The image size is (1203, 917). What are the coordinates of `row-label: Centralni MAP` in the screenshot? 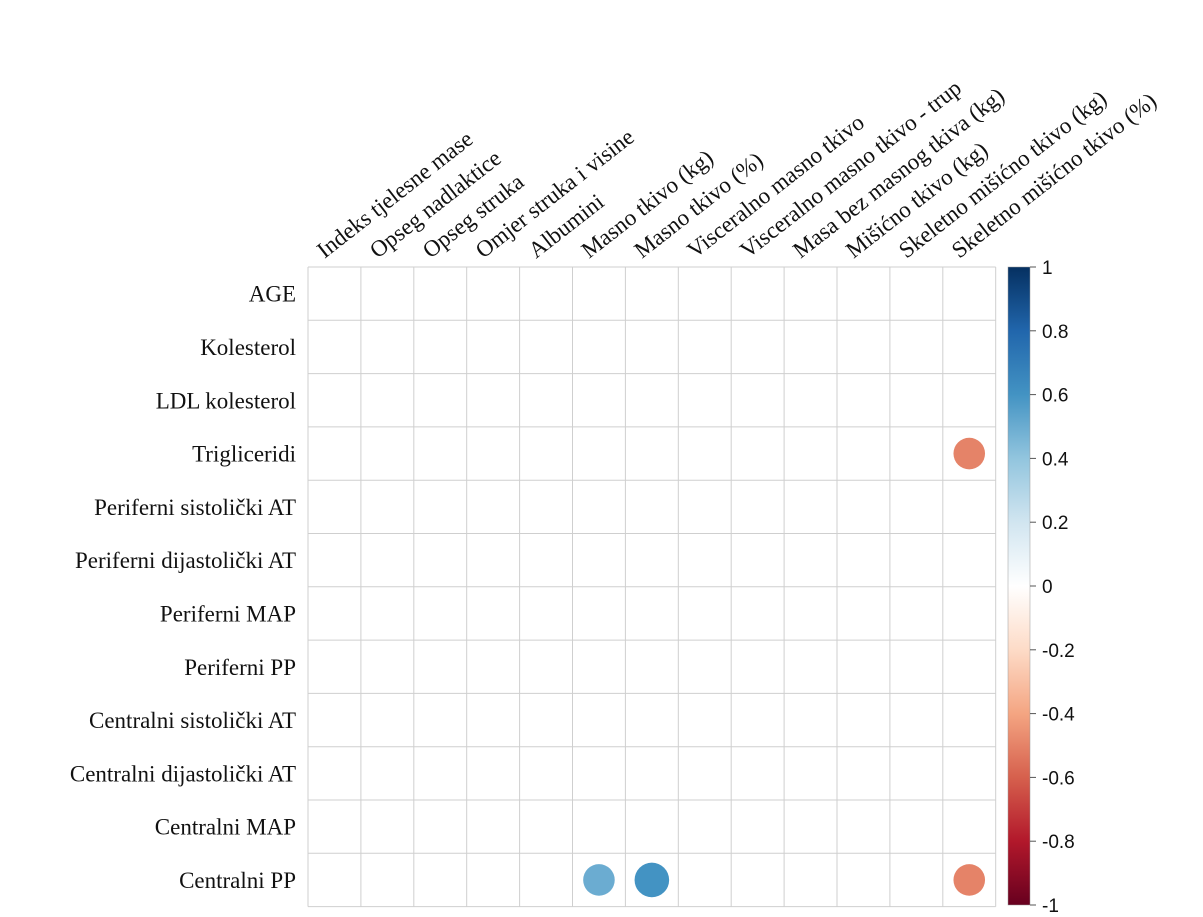 It's located at (225, 827).